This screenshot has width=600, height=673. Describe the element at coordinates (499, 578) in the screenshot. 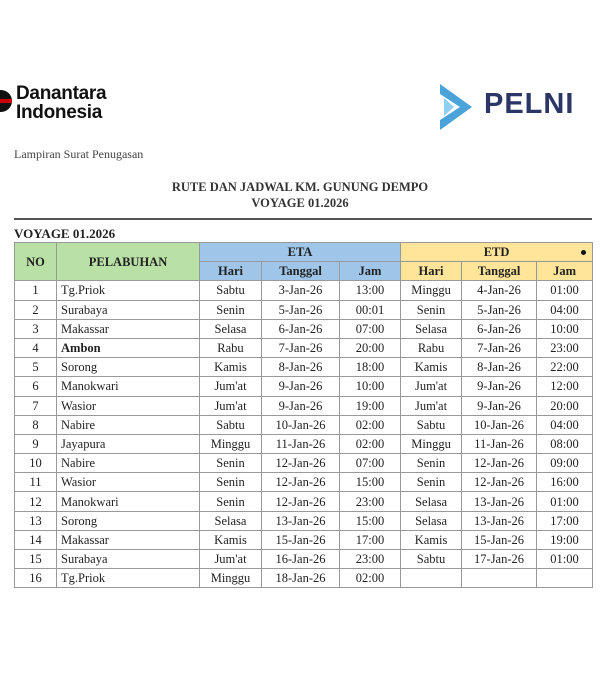

I see `etd-date` at that location.